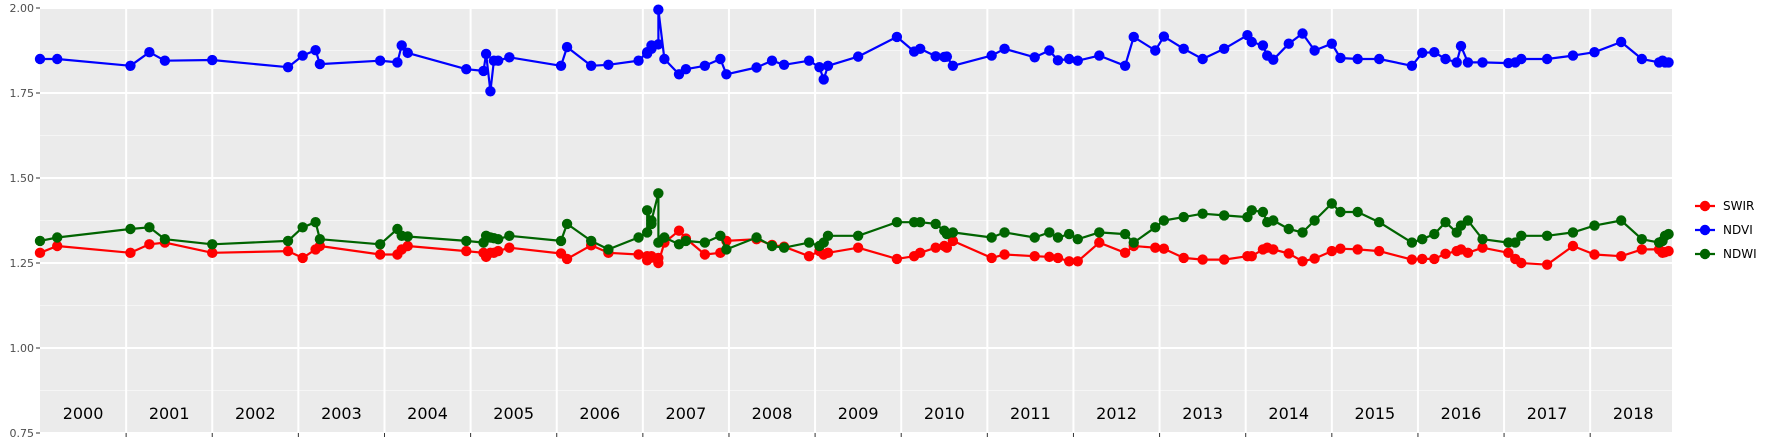 This screenshot has height=442, width=1773. Describe the element at coordinates (1202, 413) in the screenshot. I see `year-label: 2013` at that location.